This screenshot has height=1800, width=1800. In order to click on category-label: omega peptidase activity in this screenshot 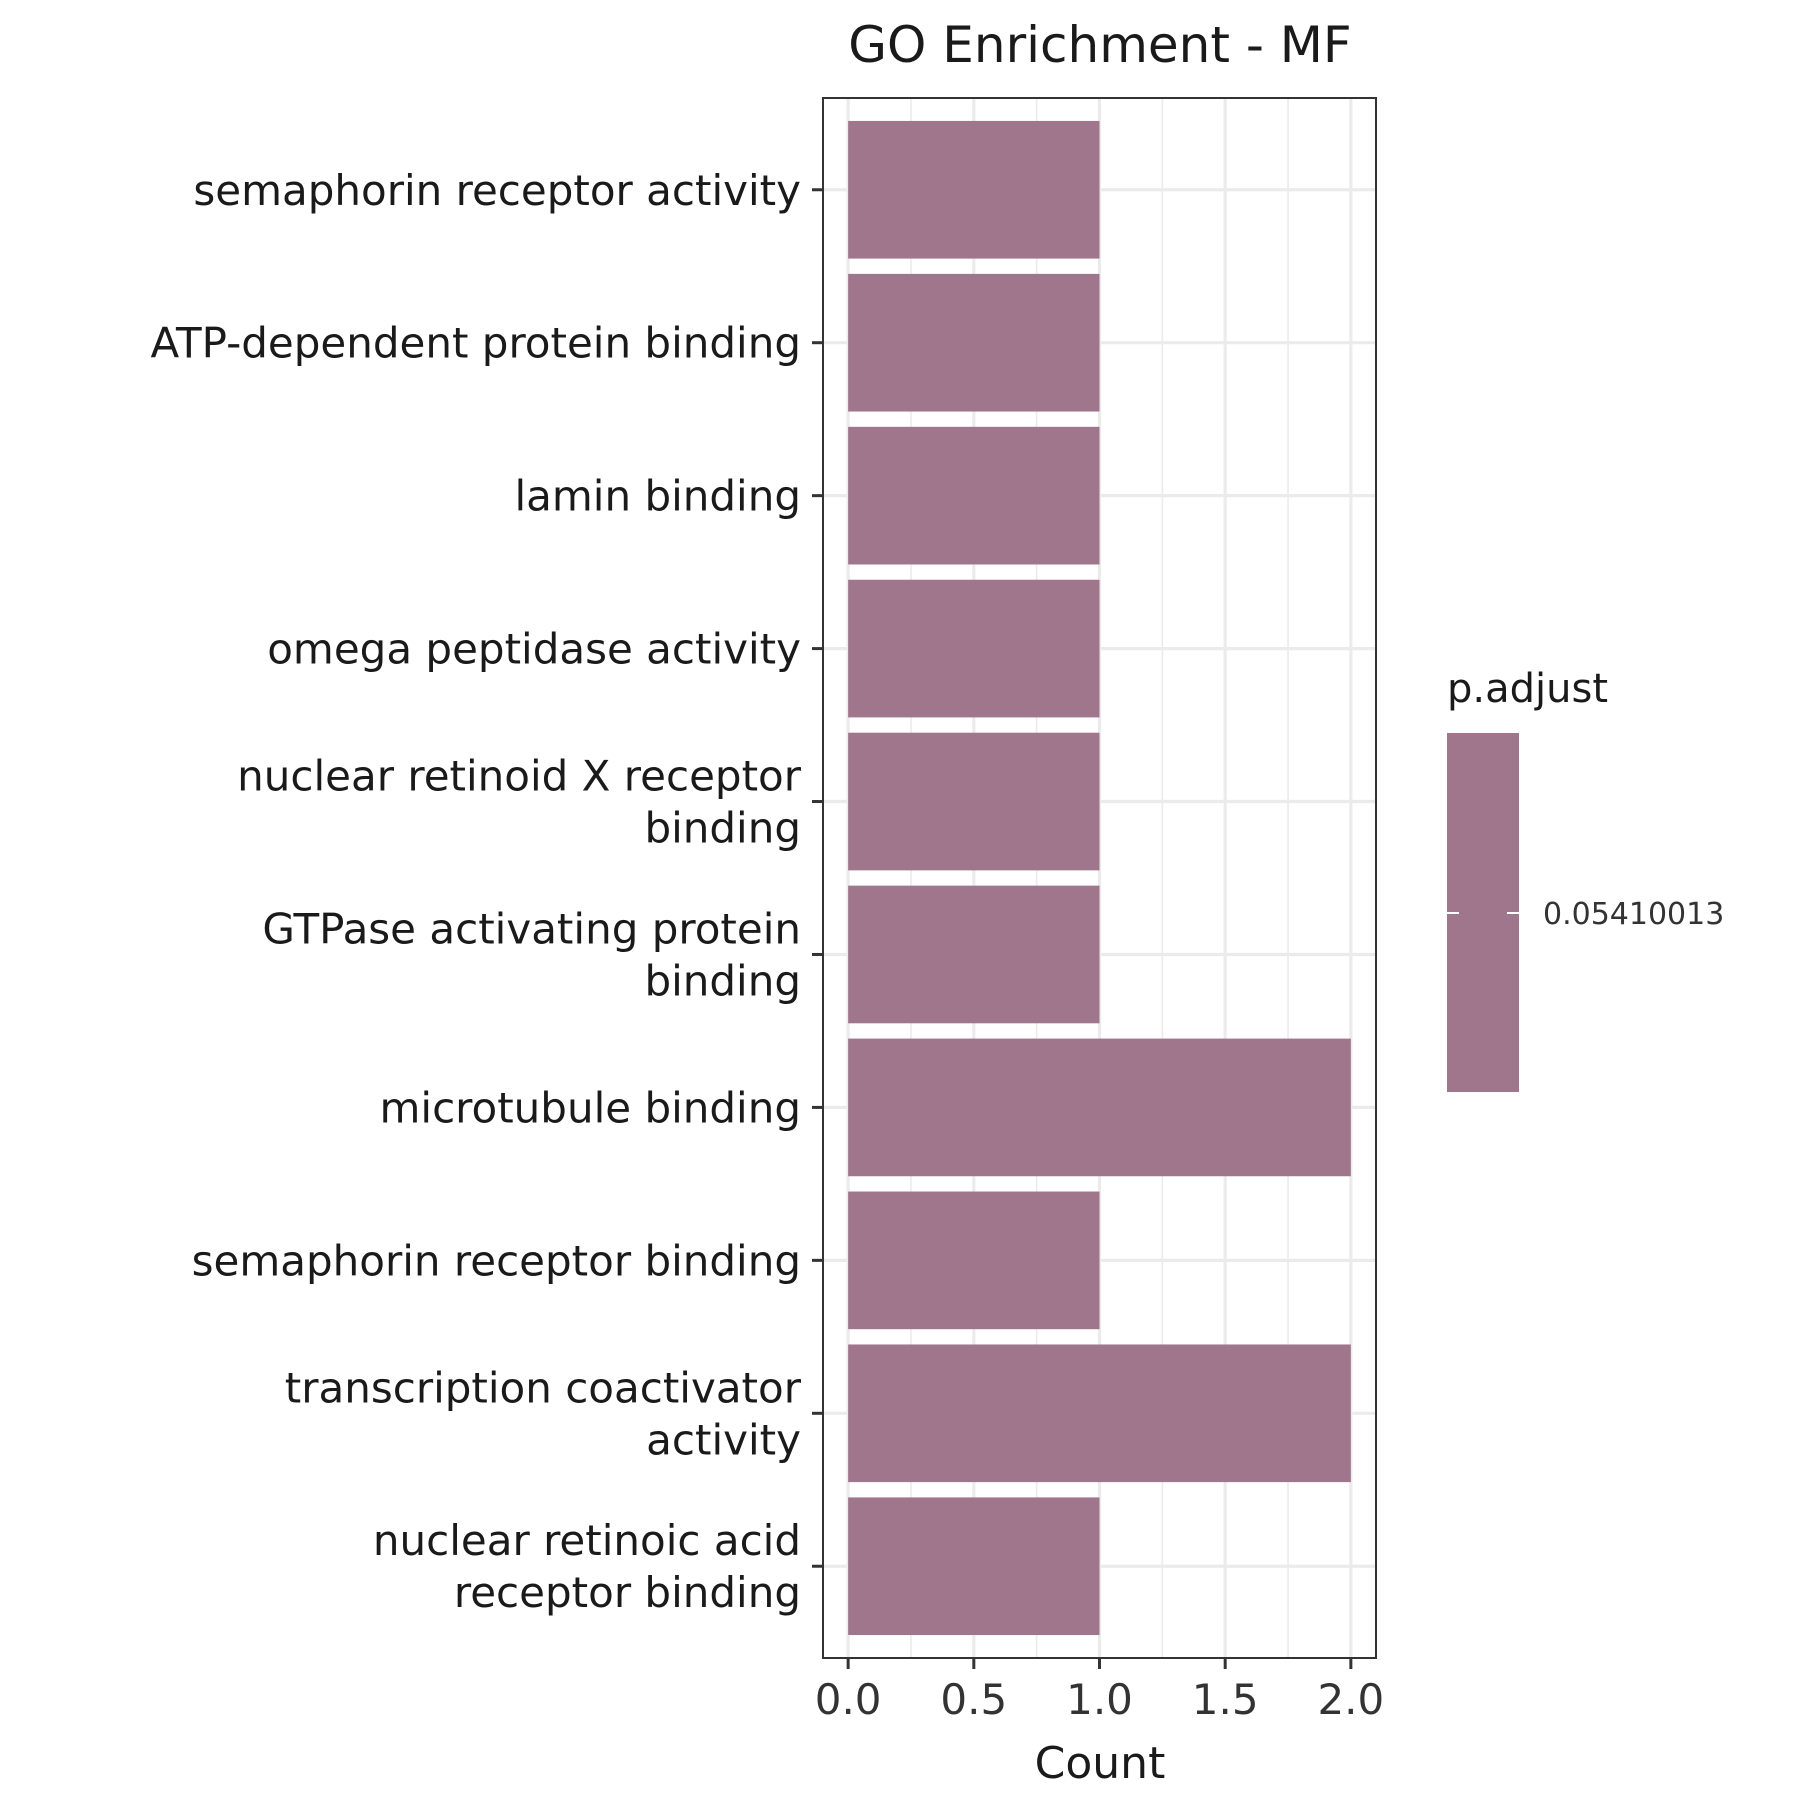, I will do `click(534, 649)`.